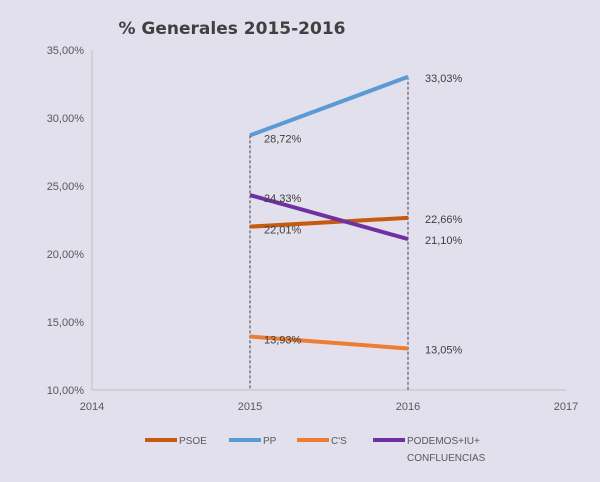  What do you see at coordinates (329, 342) in the screenshot?
I see `series-line-c` at bounding box center [329, 342].